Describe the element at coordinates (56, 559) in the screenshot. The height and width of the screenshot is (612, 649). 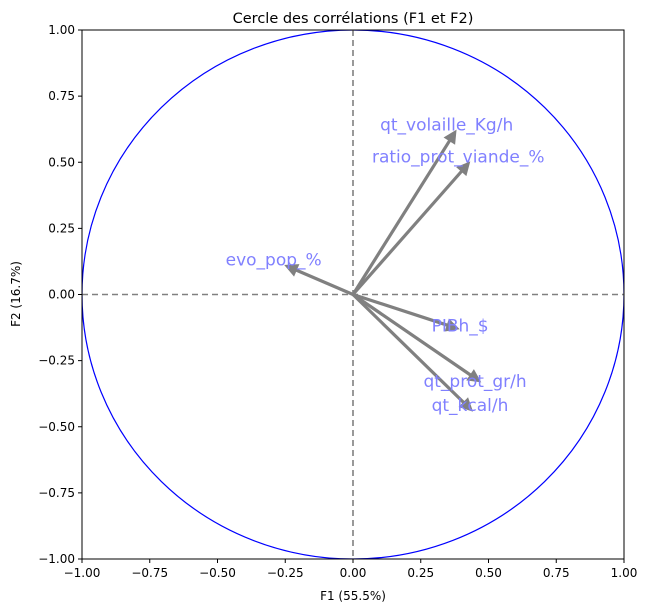
I see `y-tick-label: −1.00` at that location.